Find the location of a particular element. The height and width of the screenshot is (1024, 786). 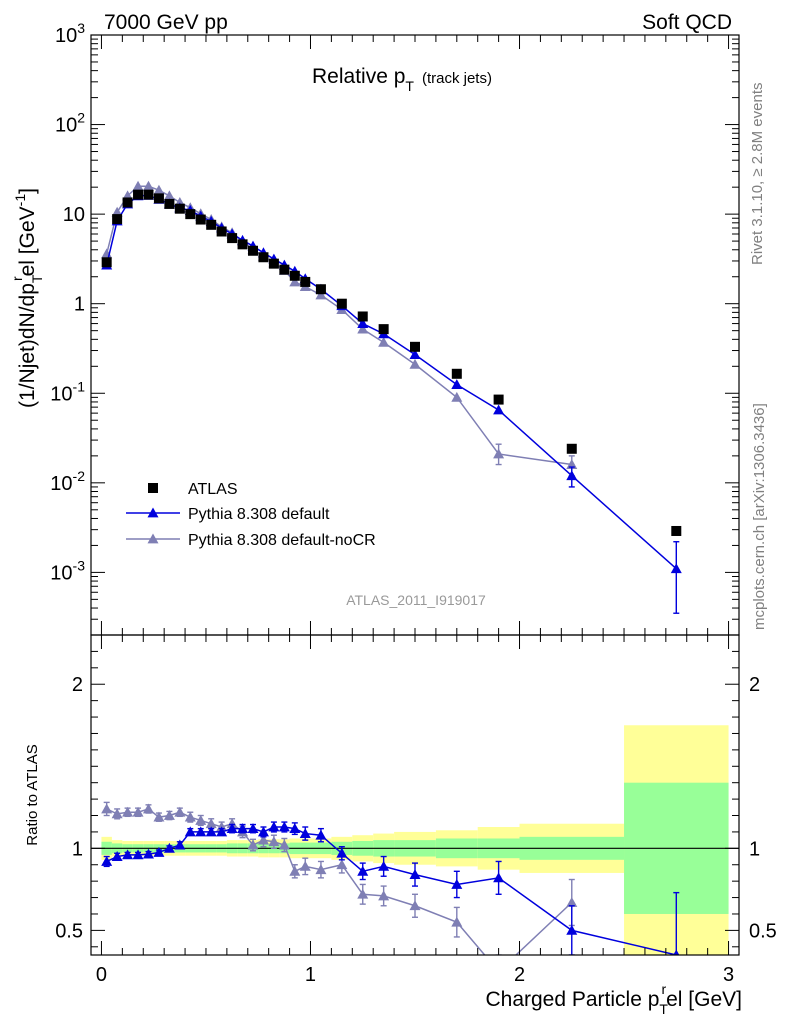

header-right: Soft QCD is located at coordinates (687, 22).